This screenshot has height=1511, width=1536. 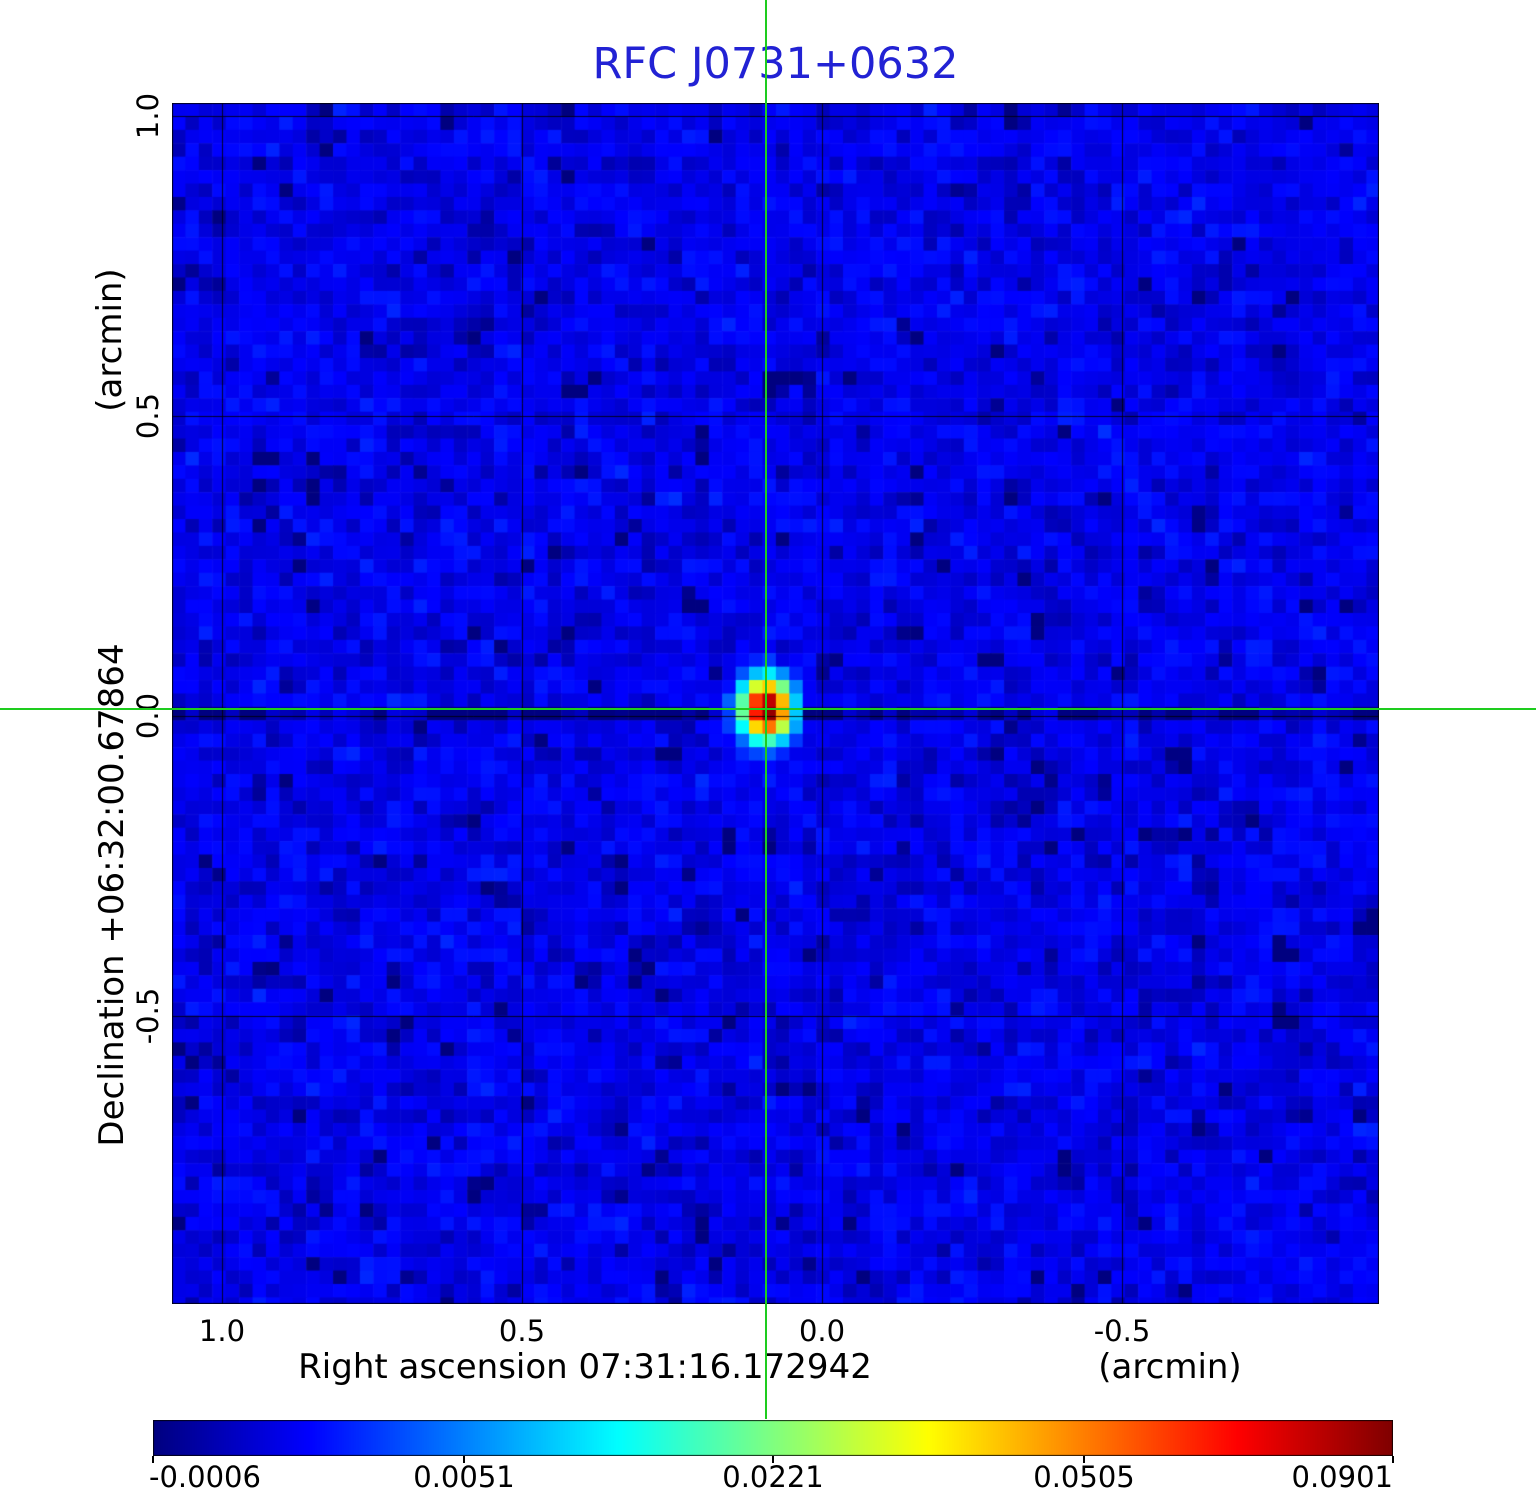 I want to click on figure-title: RFC J0731+0632, so click(x=775, y=64).